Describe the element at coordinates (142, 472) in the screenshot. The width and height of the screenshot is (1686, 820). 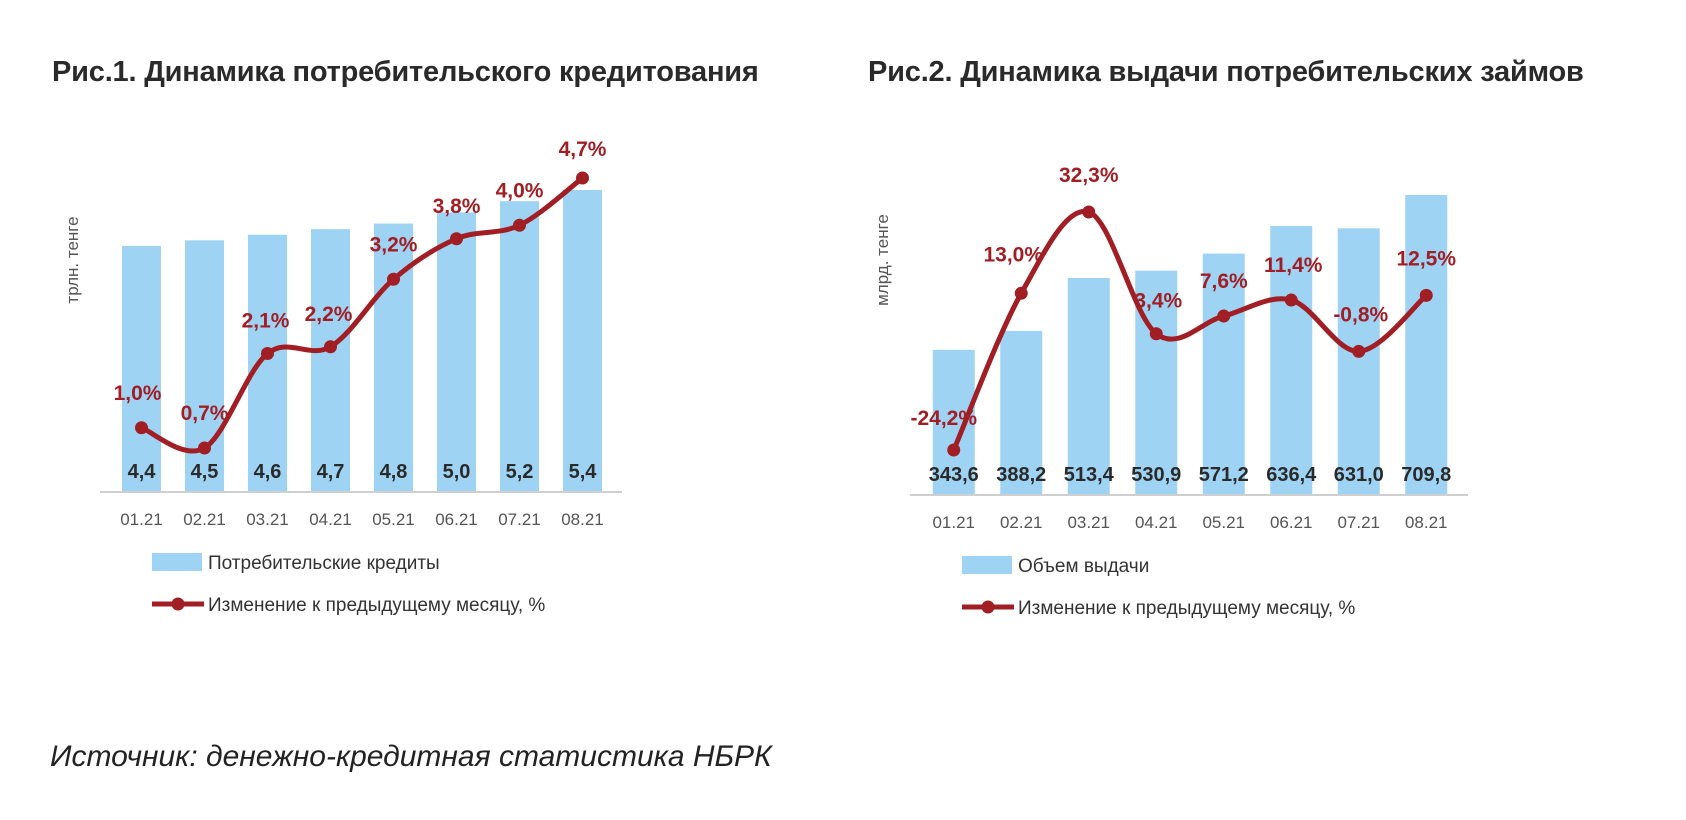
I see `bar-value-label: 4,4` at that location.